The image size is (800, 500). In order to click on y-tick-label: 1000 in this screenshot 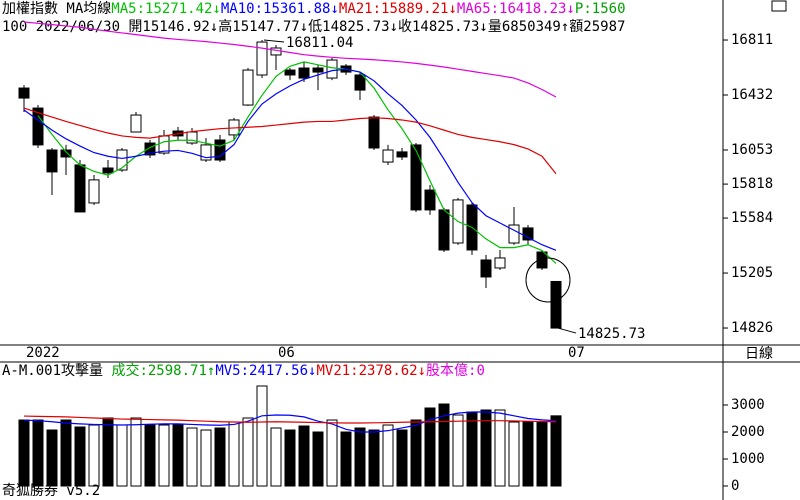, I will do `click(748, 459)`.